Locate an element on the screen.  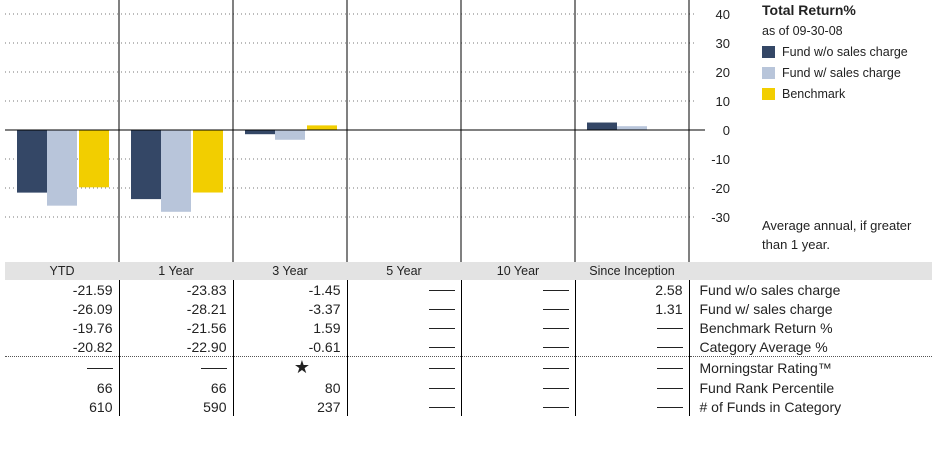
legend-label: Benchmark is located at coordinates (814, 94).